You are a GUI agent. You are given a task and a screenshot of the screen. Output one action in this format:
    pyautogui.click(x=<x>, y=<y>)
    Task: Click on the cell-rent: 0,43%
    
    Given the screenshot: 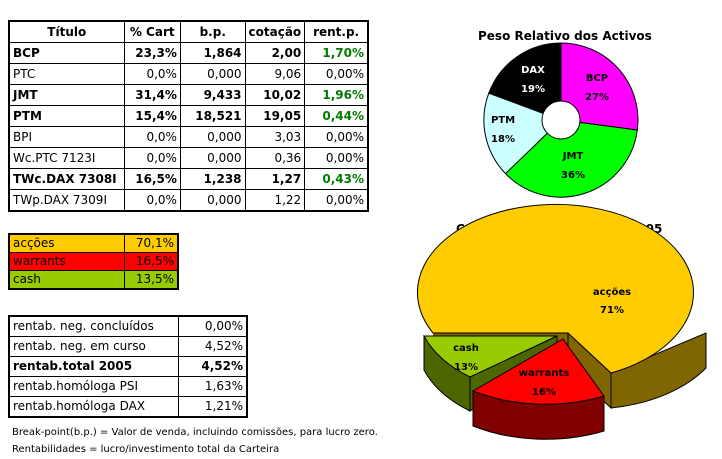 What is the action you would take?
    pyautogui.click(x=336, y=179)
    